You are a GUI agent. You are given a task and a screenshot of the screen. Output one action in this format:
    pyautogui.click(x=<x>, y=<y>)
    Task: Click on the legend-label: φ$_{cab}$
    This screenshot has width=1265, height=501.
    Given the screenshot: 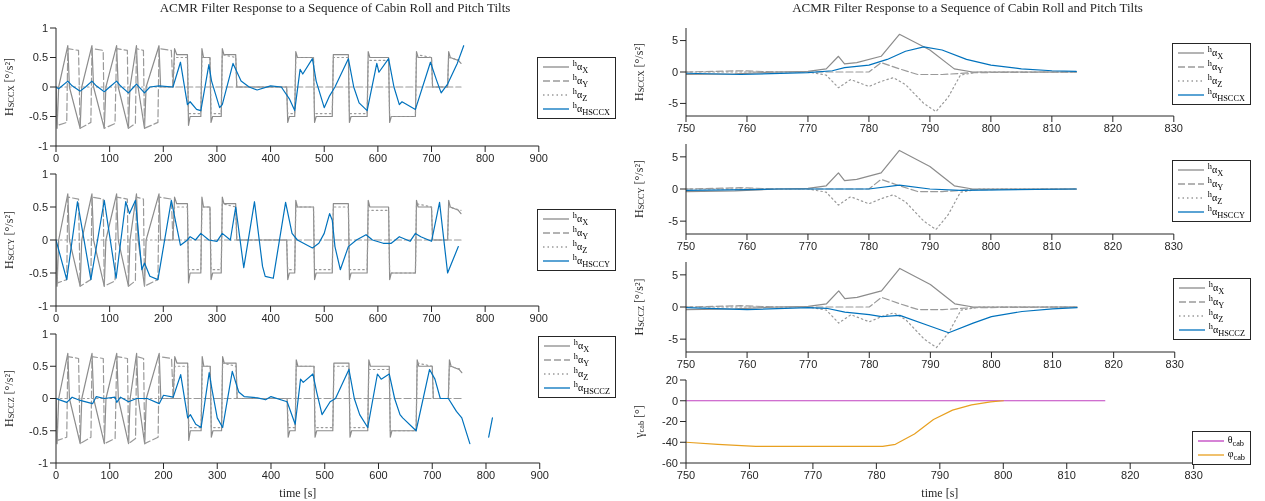 What is the action you would take?
    pyautogui.click(x=1236, y=455)
    